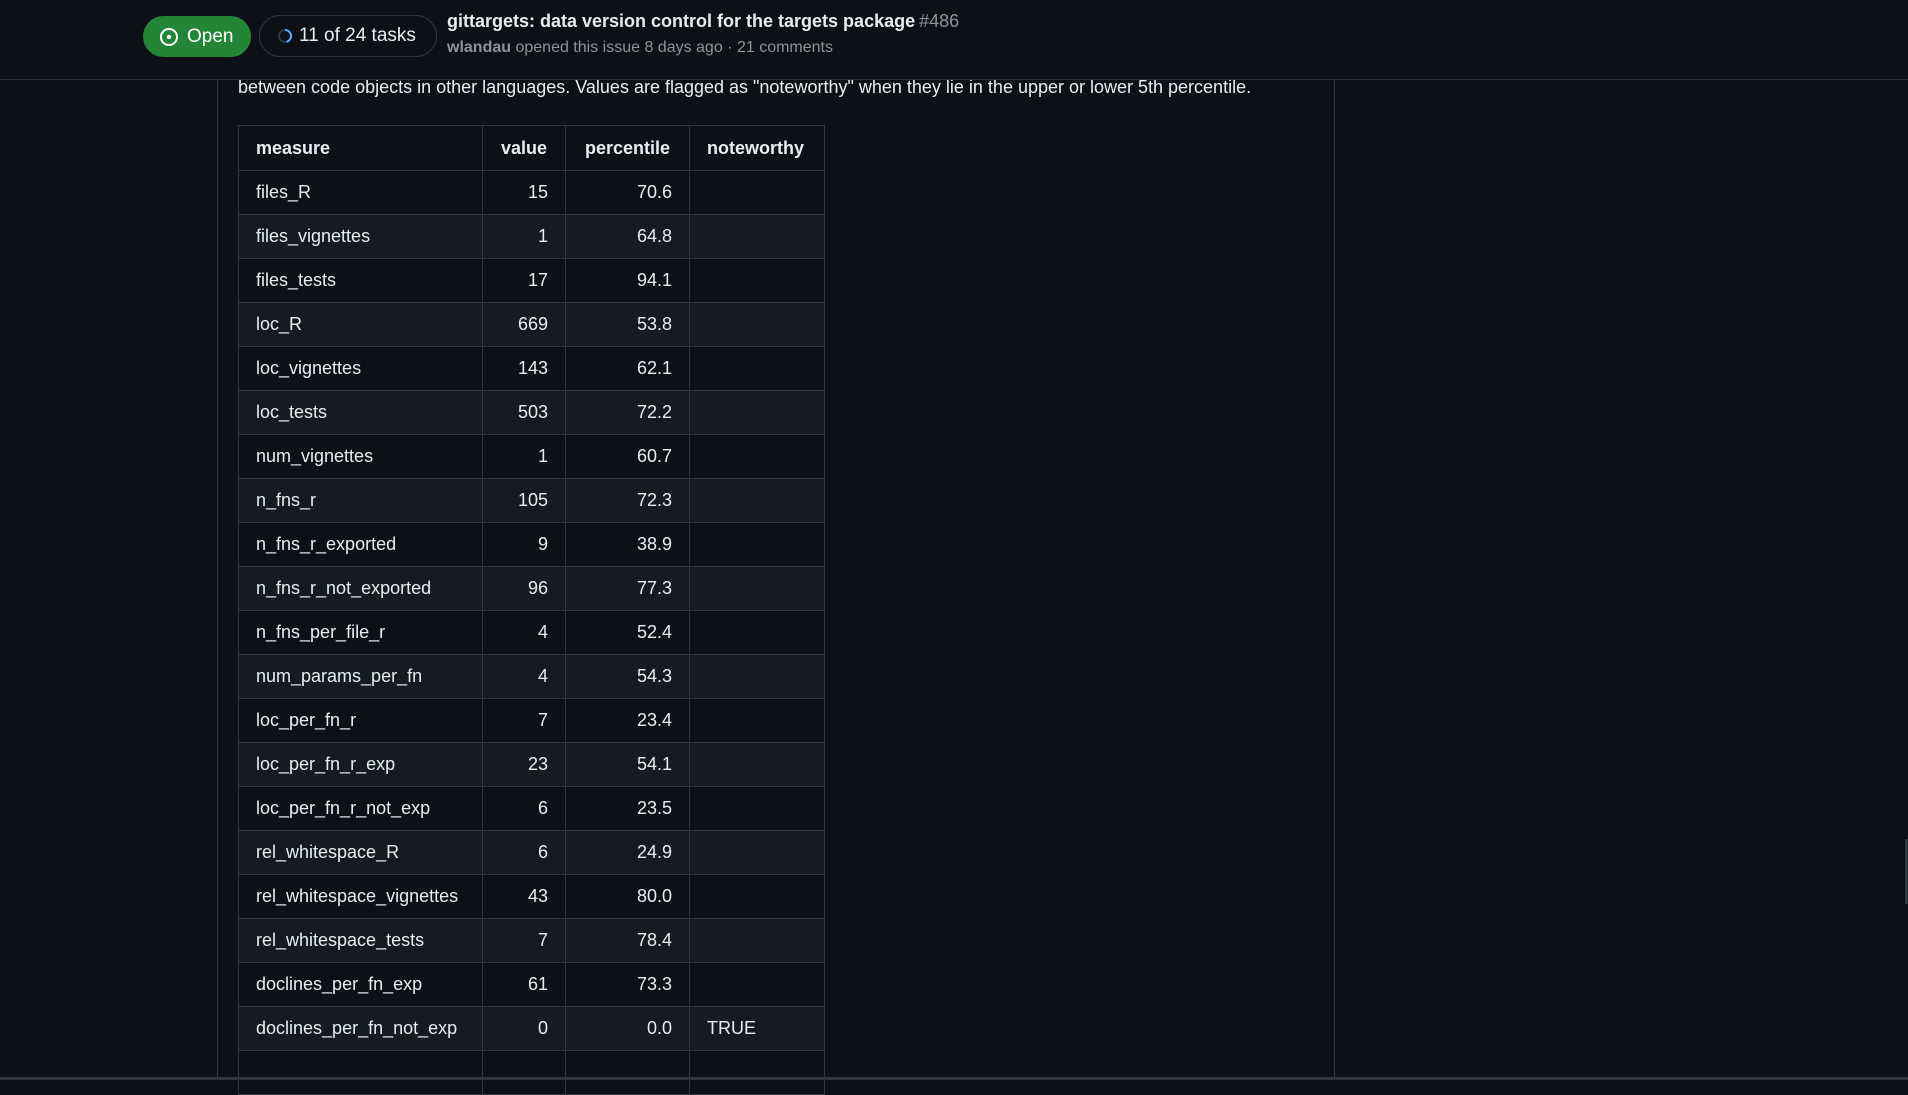 This screenshot has height=1095, width=1908. I want to click on cell-measure: doclines_per_fn_exp, so click(360, 984).